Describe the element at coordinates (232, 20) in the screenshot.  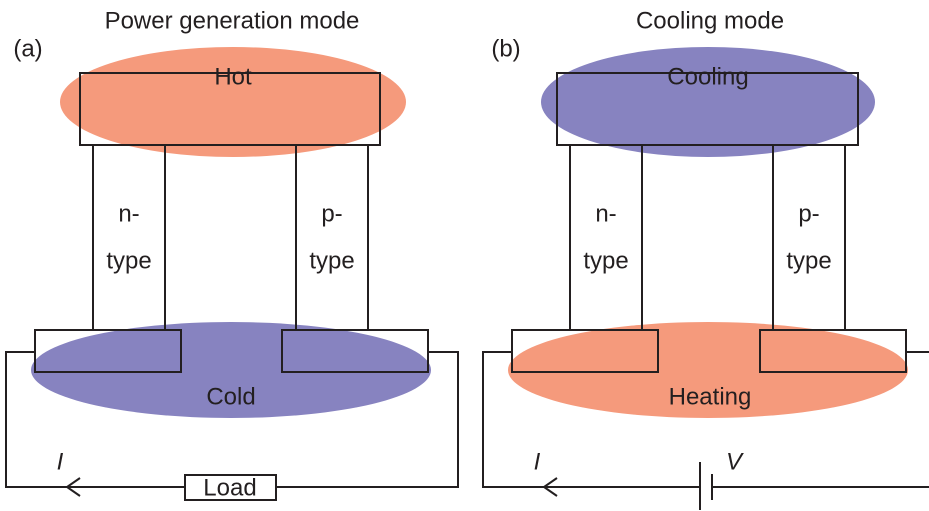
I see `panel-title: Power generation mode` at that location.